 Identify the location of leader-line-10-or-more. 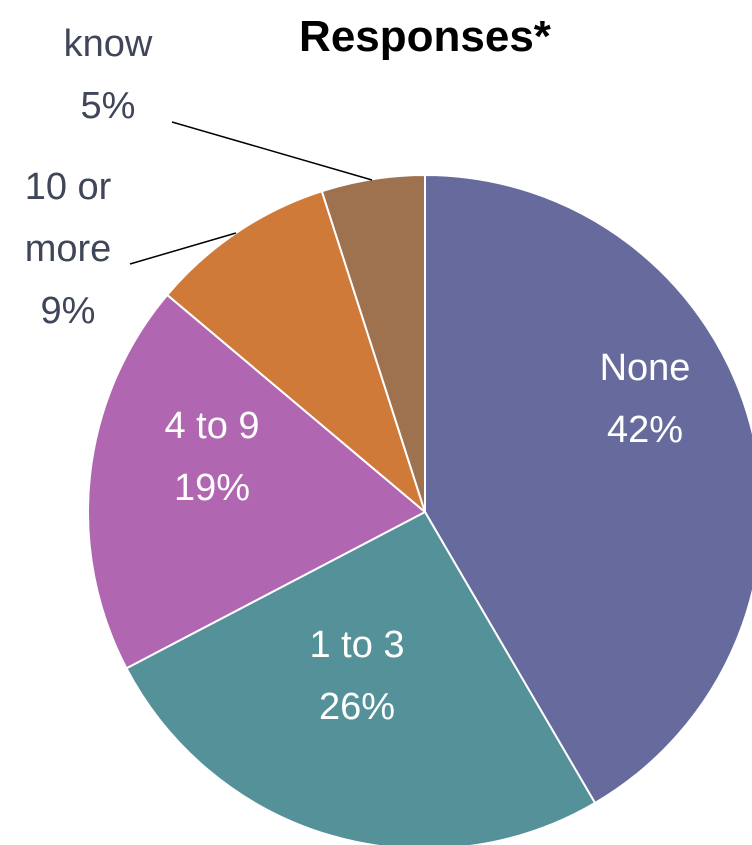
(183, 248).